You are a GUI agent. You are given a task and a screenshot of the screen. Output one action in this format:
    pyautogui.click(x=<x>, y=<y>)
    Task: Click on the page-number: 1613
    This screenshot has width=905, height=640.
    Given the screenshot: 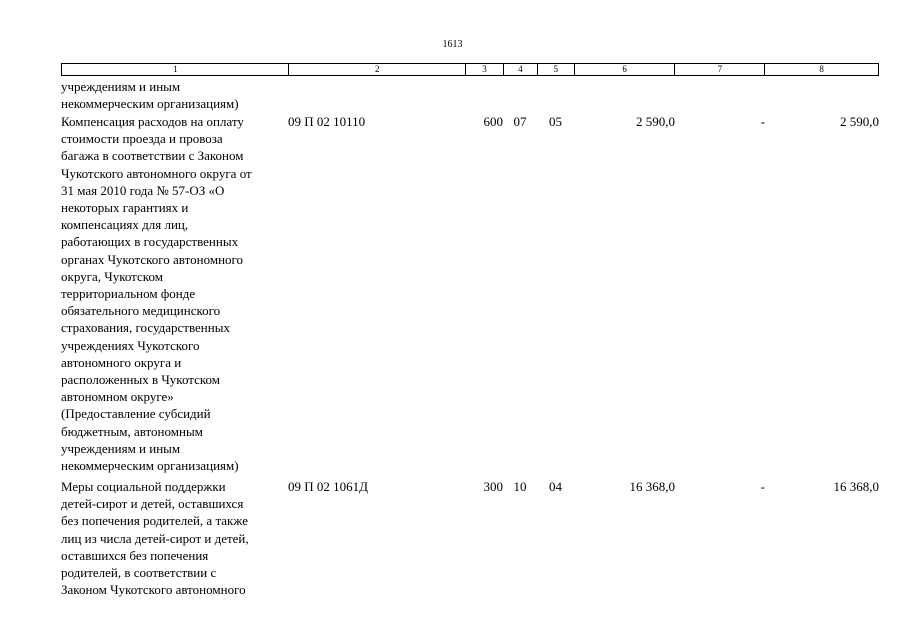 What is the action you would take?
    pyautogui.click(x=452, y=44)
    